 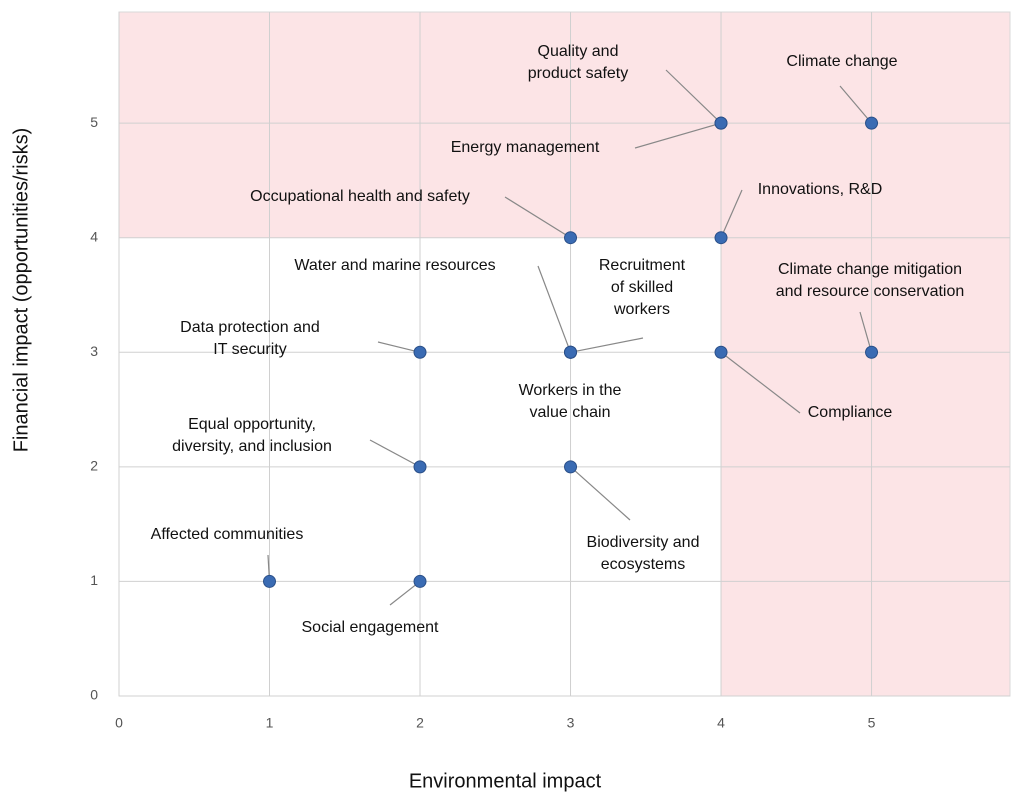 What do you see at coordinates (850, 412) in the screenshot?
I see `point-label: Compliance` at bounding box center [850, 412].